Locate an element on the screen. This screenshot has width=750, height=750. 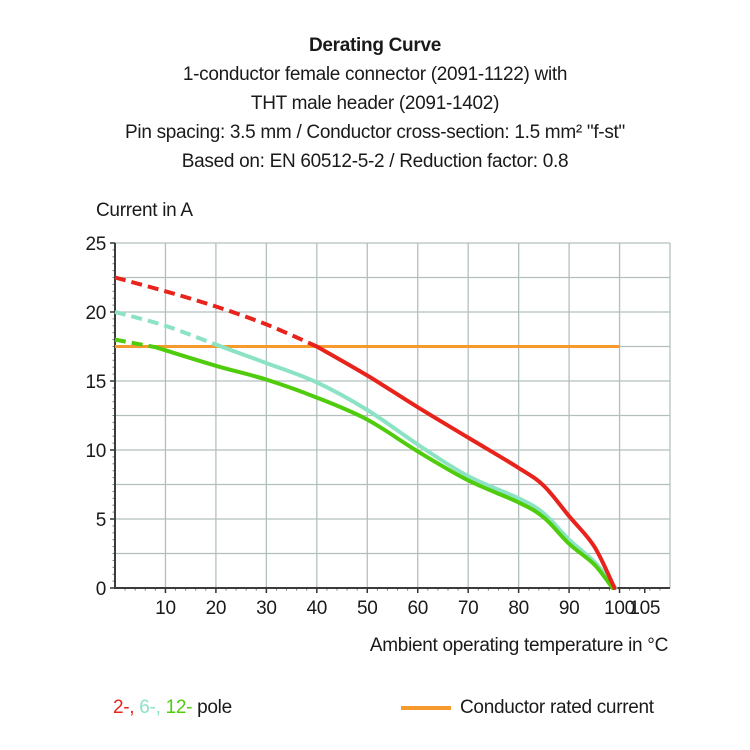
legend-pole-label-2-pole: 2-, is located at coordinates (124, 707).